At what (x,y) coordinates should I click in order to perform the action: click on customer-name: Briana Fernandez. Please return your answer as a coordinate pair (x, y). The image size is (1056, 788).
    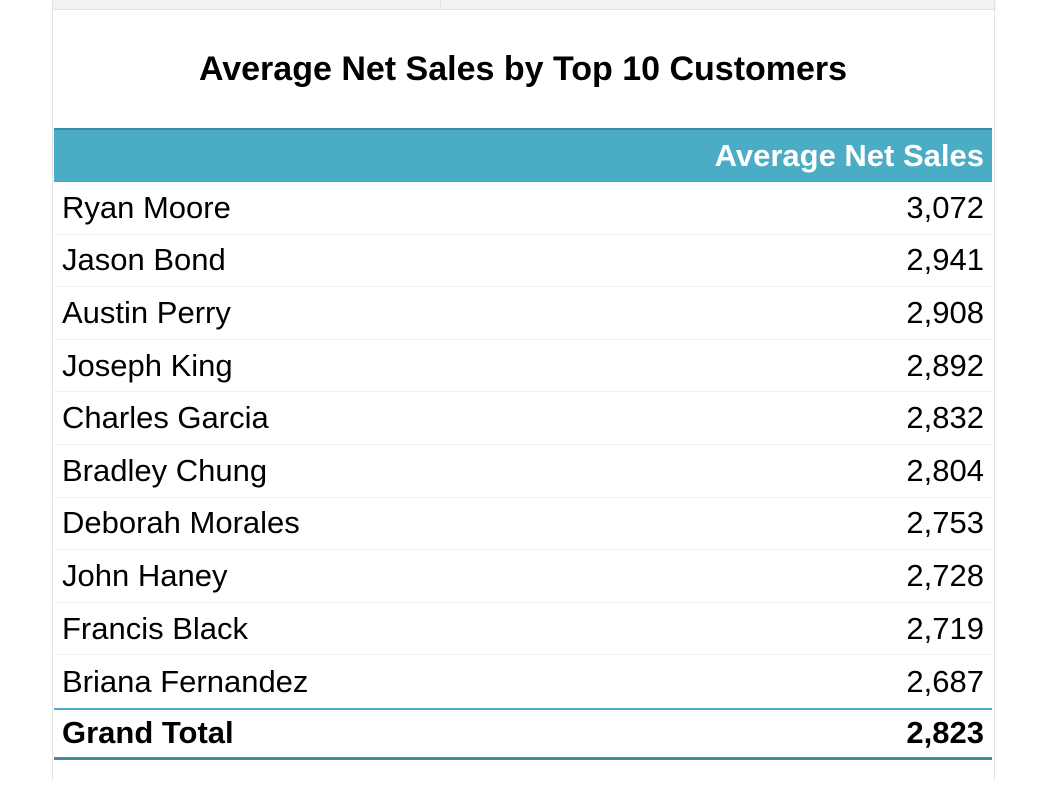
    Looking at the image, I should click on (185, 681).